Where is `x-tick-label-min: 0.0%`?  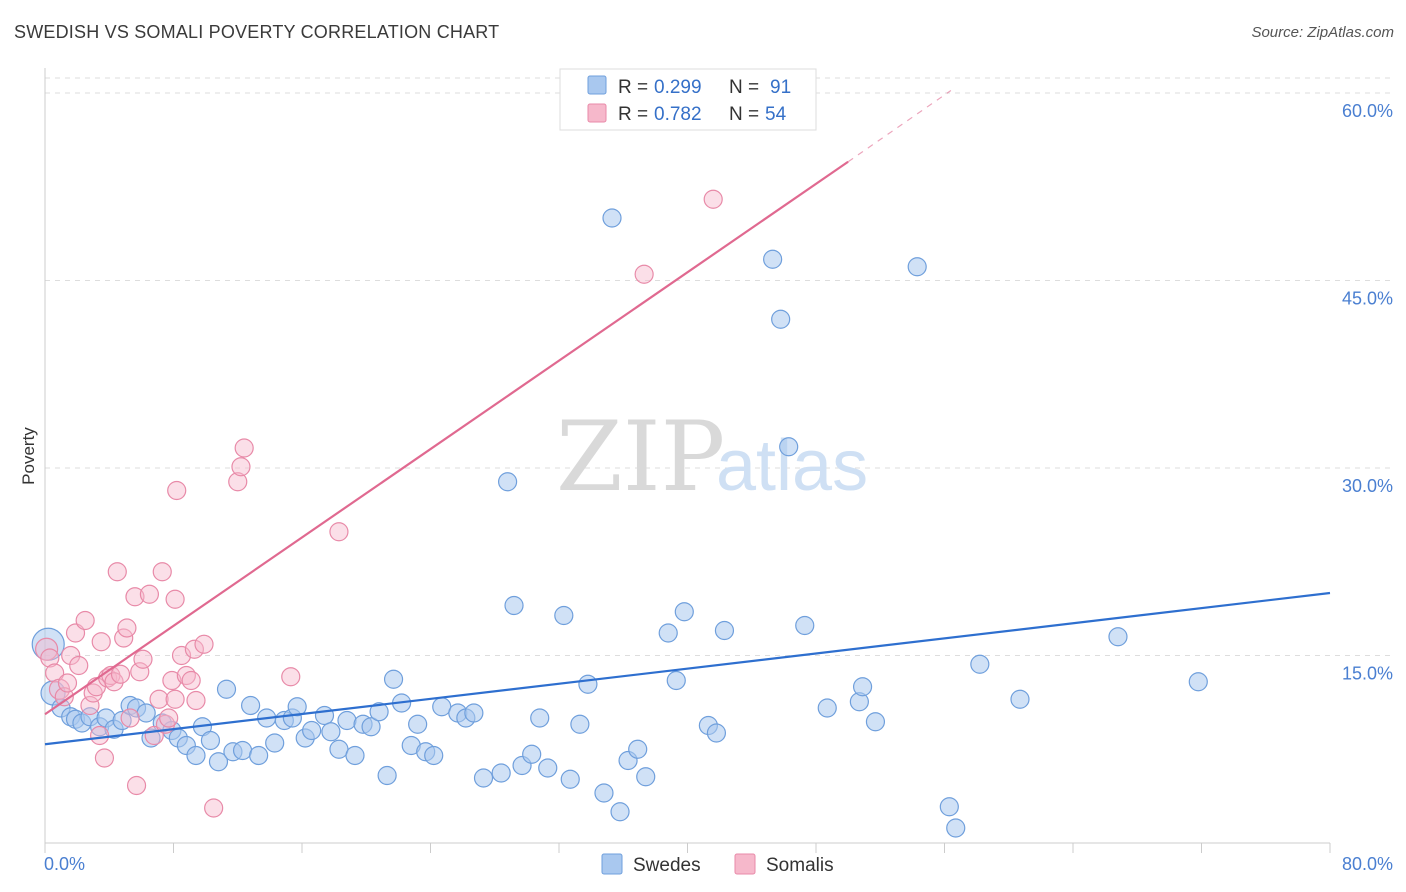 x-tick-label-min: 0.0% is located at coordinates (64, 864).